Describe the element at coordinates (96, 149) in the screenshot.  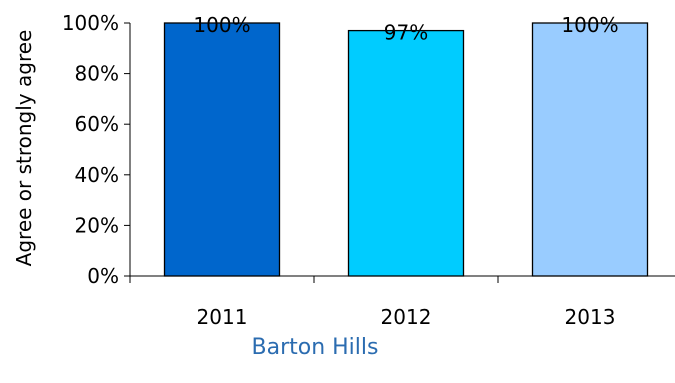
I see `y-axis: 0% 20% 40% 60% 80% 100%` at that location.